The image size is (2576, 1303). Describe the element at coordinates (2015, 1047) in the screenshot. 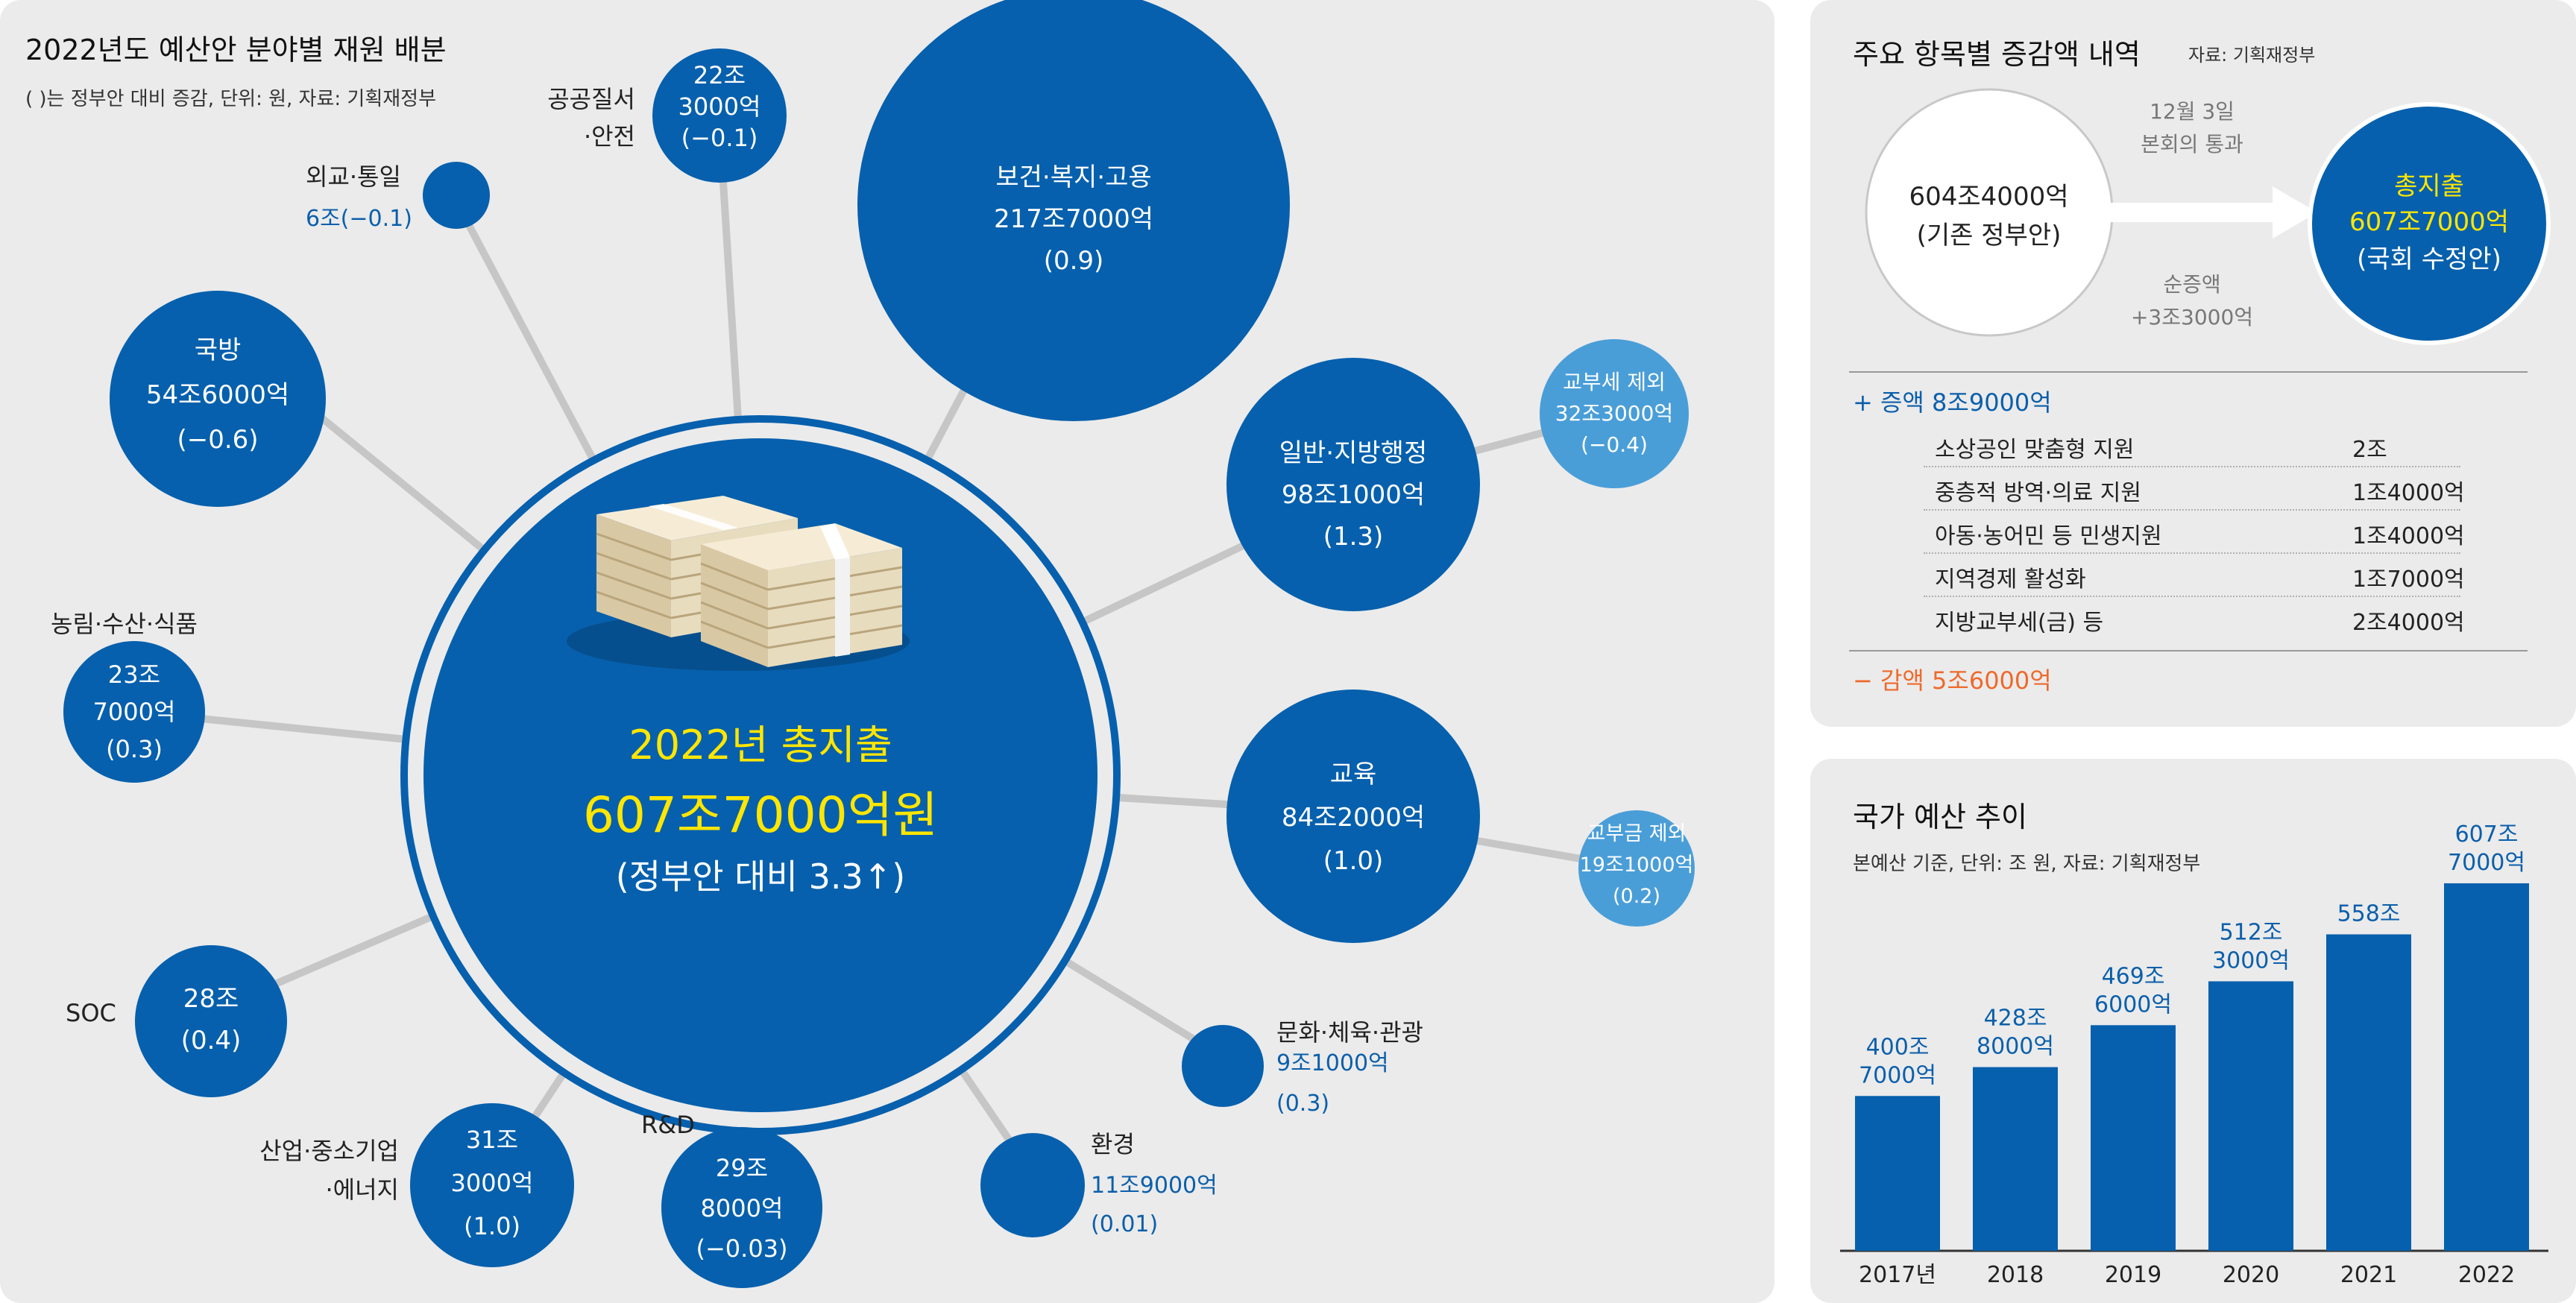

I see `data-label: 8000억` at that location.